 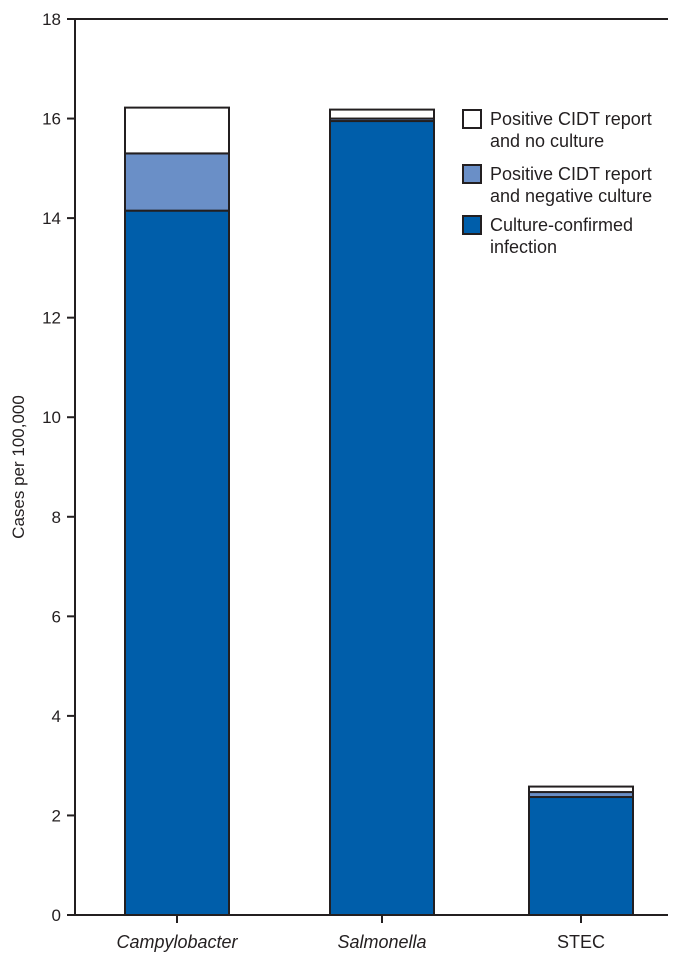 What do you see at coordinates (561, 225) in the screenshot?
I see `legend-label: Culture-confirmed` at bounding box center [561, 225].